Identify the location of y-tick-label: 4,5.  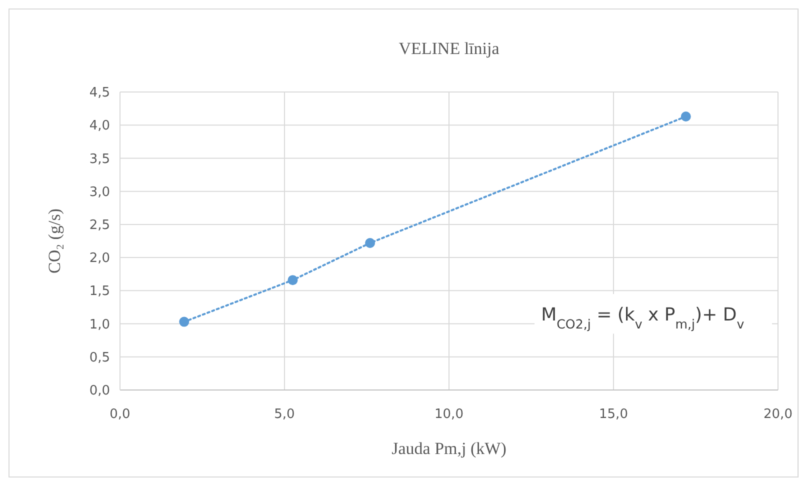
(99, 93).